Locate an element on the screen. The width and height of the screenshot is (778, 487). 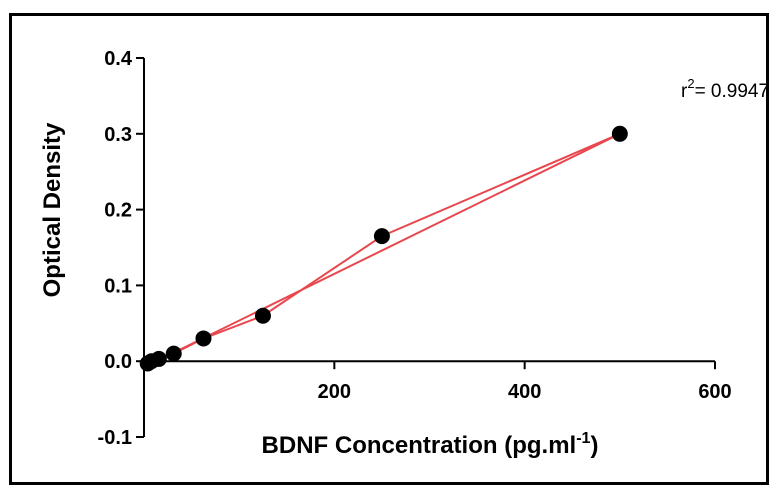
x-axis-title: BDNF Concentration (pg.ml-1) is located at coordinates (430, 444).